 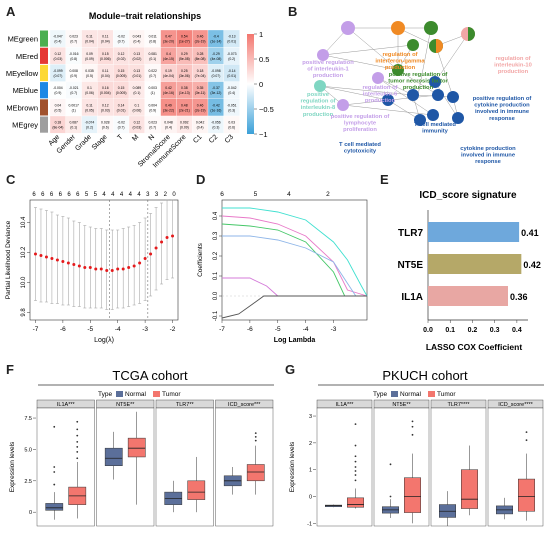 I want to click on node-purple-left, so click(x=323, y=55).